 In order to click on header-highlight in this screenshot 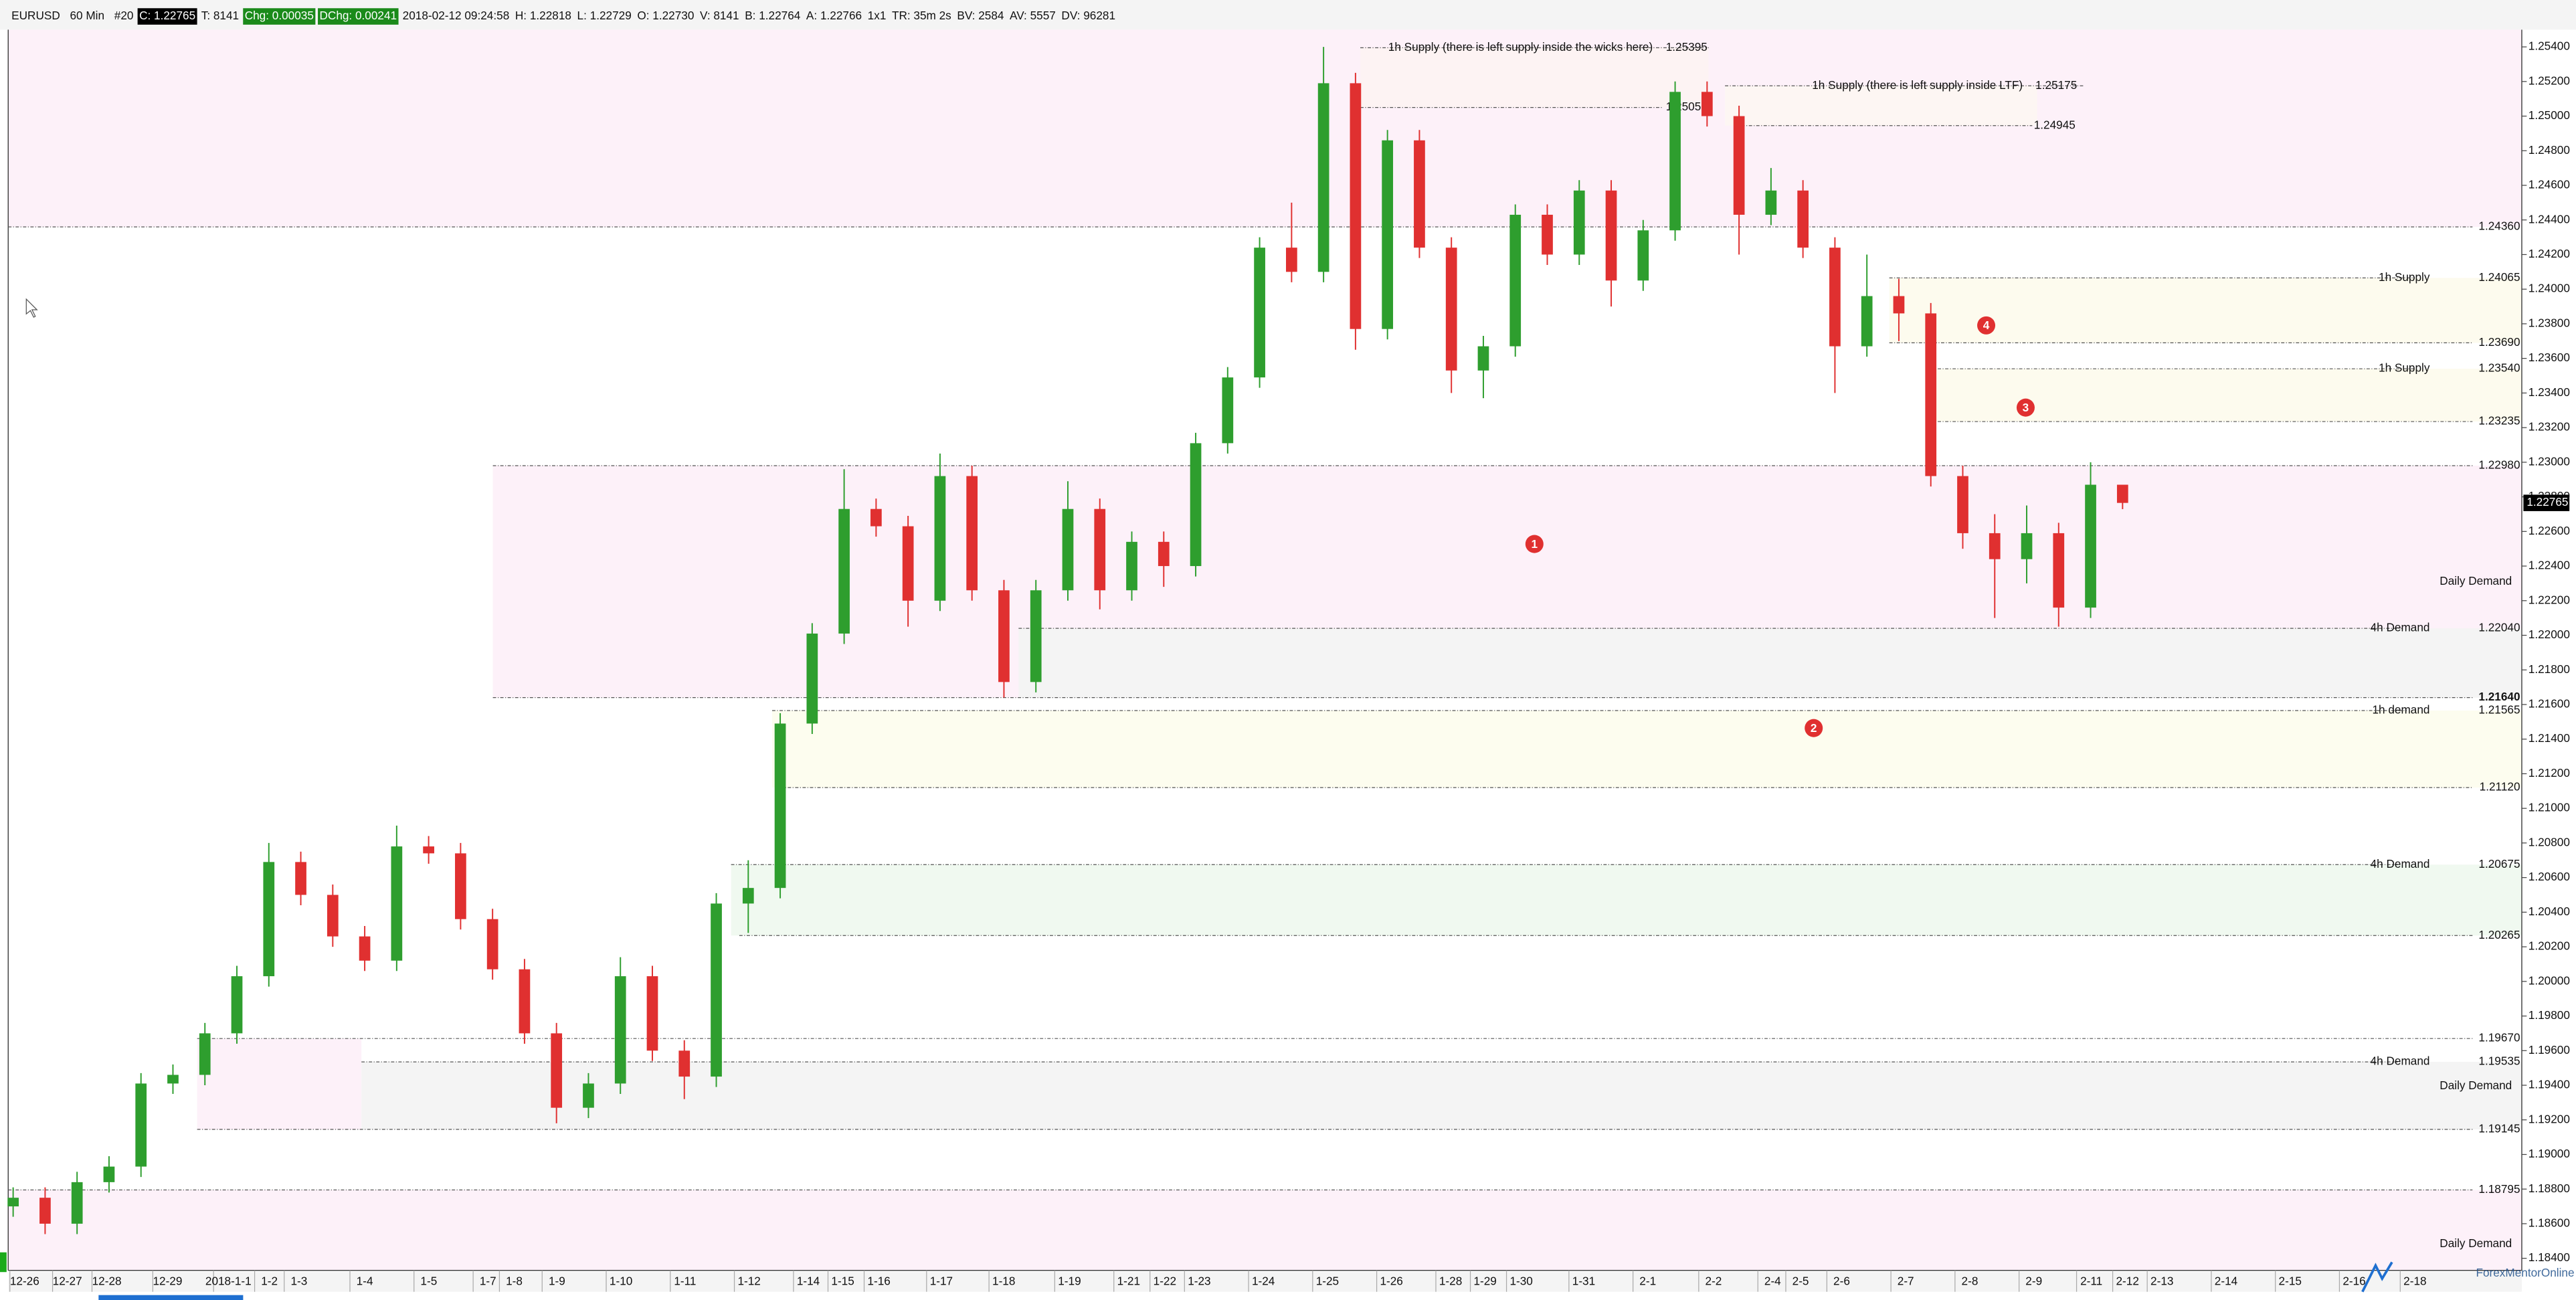, I will do `click(358, 17)`.